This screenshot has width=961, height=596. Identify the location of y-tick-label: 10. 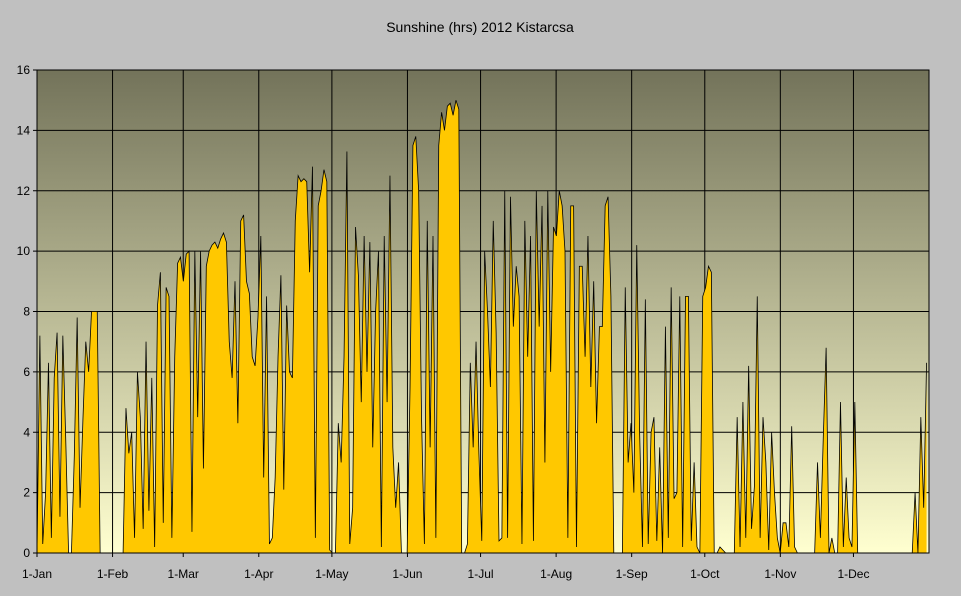
(24, 251).